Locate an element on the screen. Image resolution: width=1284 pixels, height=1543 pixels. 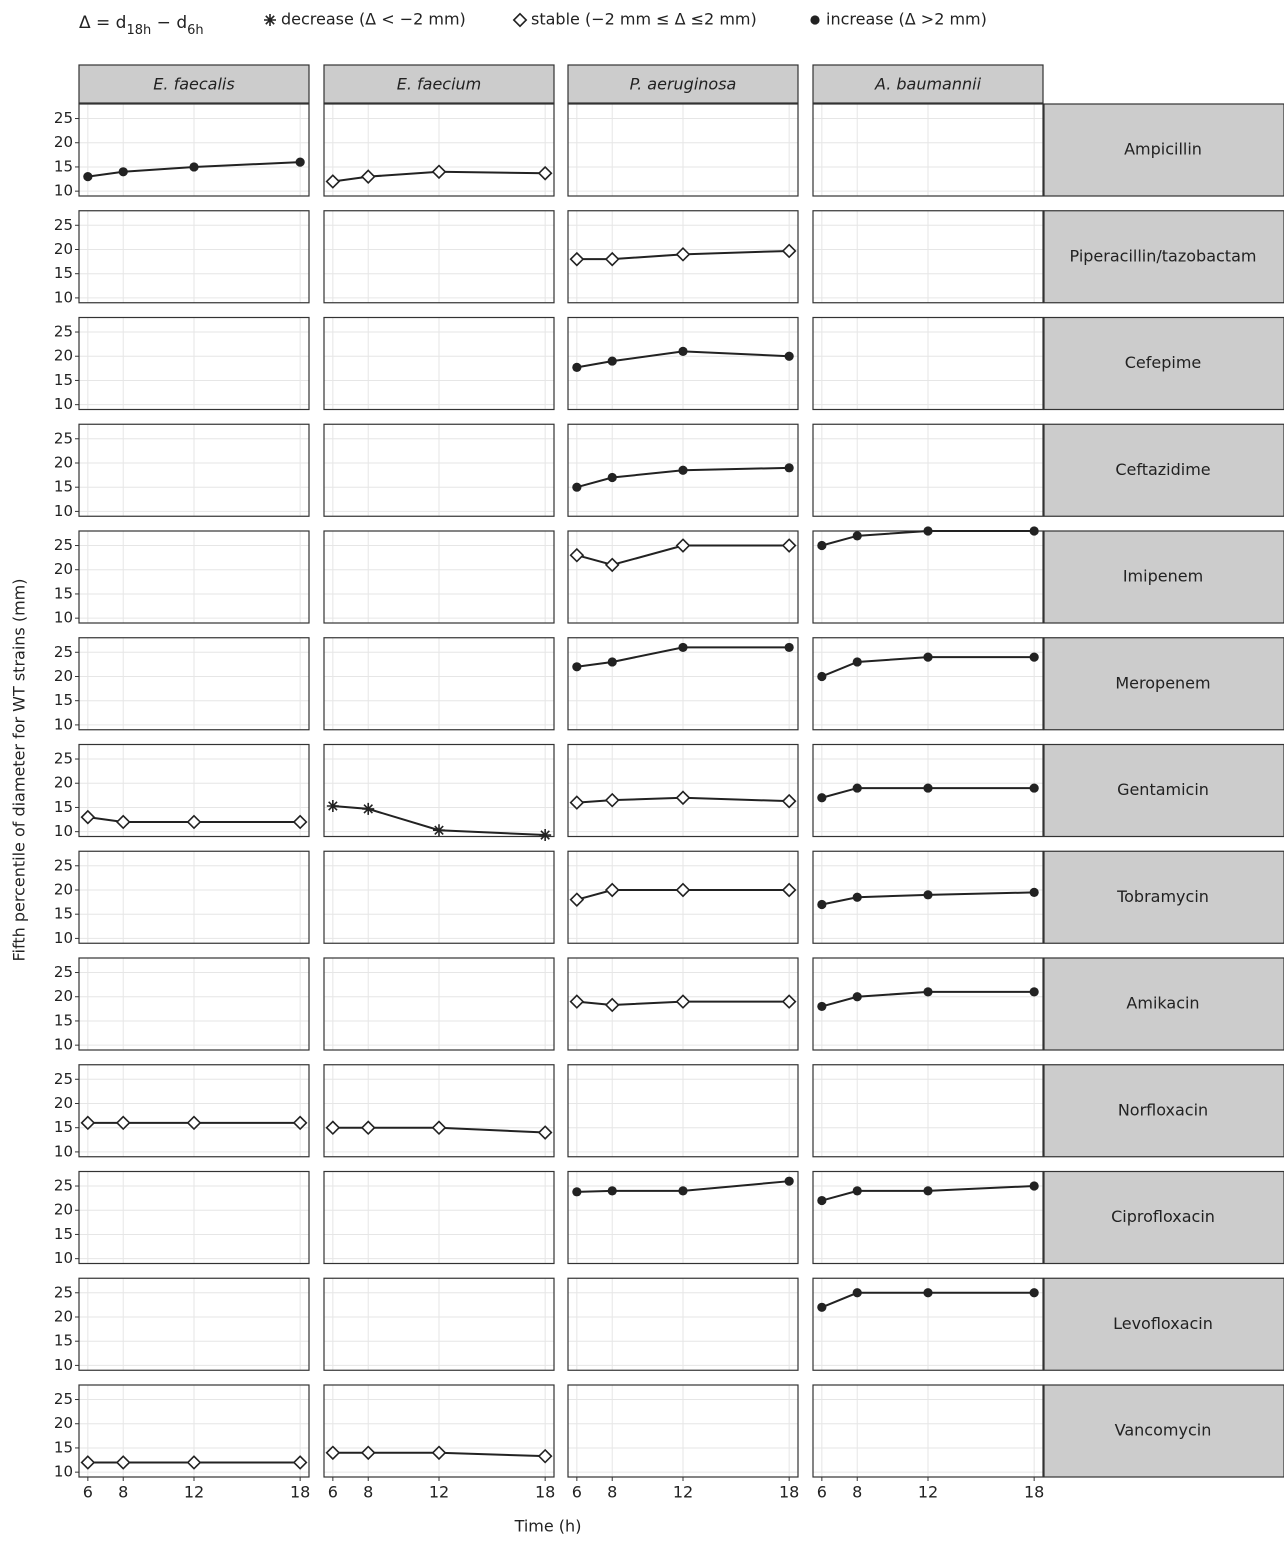
row-strip: Norfloxacin is located at coordinates (1163, 1111).